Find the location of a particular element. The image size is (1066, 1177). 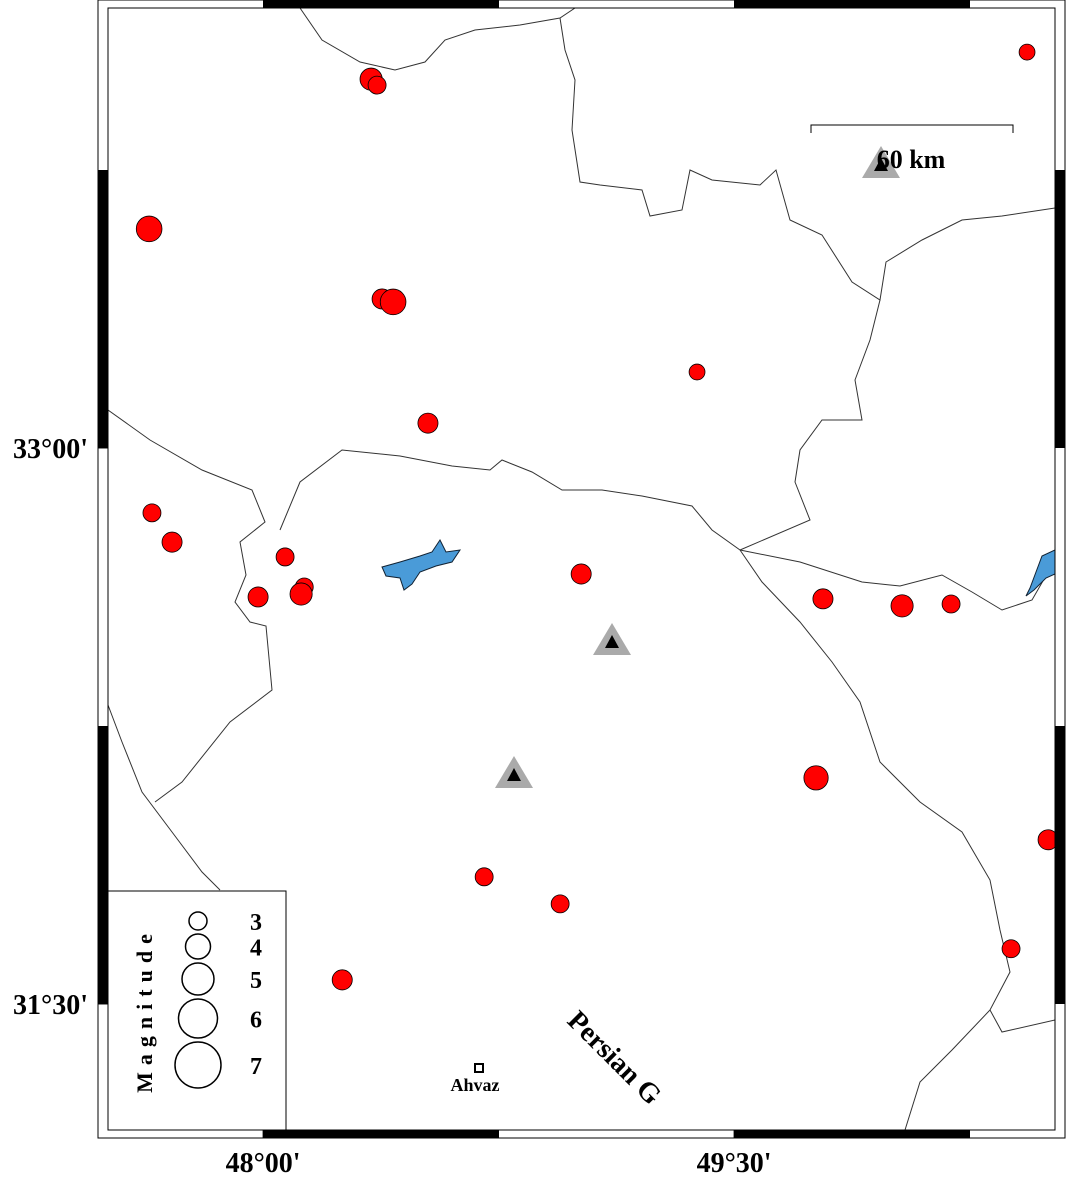

legend: Magnitude 34 5 6 7 is located at coordinates (197, 1010).